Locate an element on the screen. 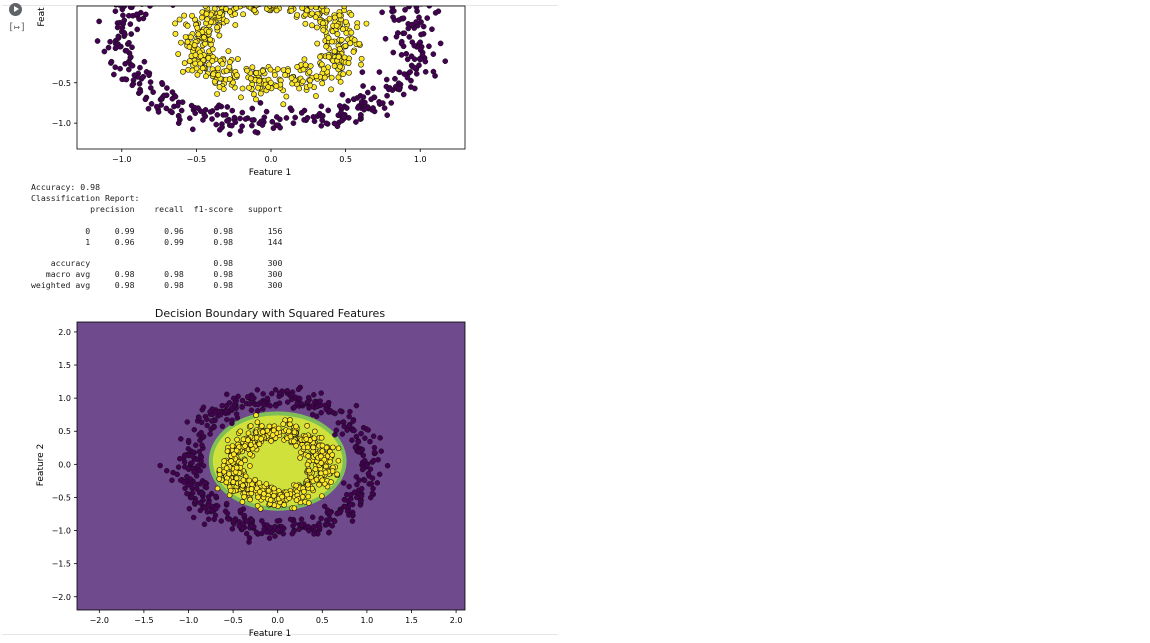 Image resolution: width=1150 pixels, height=643 pixels. x-tick-label: 1.5 is located at coordinates (411, 620).